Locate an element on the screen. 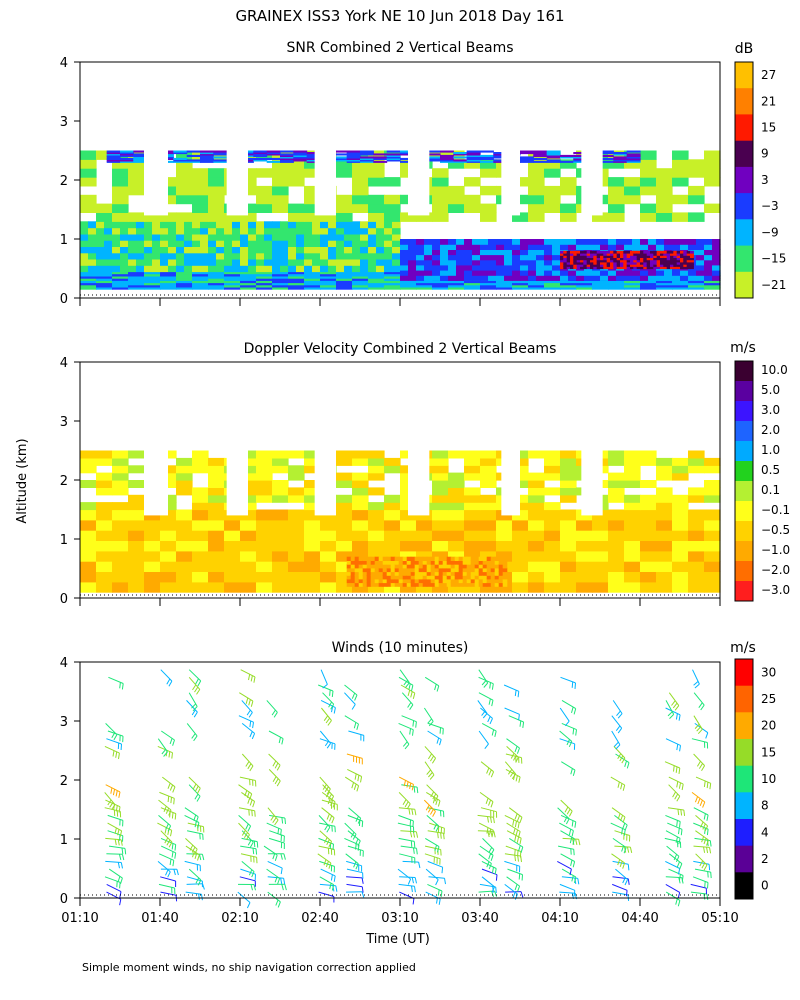 Image resolution: width=800 pixels, height=1000 pixels. x-tick-label: 01:40 is located at coordinates (159, 918).